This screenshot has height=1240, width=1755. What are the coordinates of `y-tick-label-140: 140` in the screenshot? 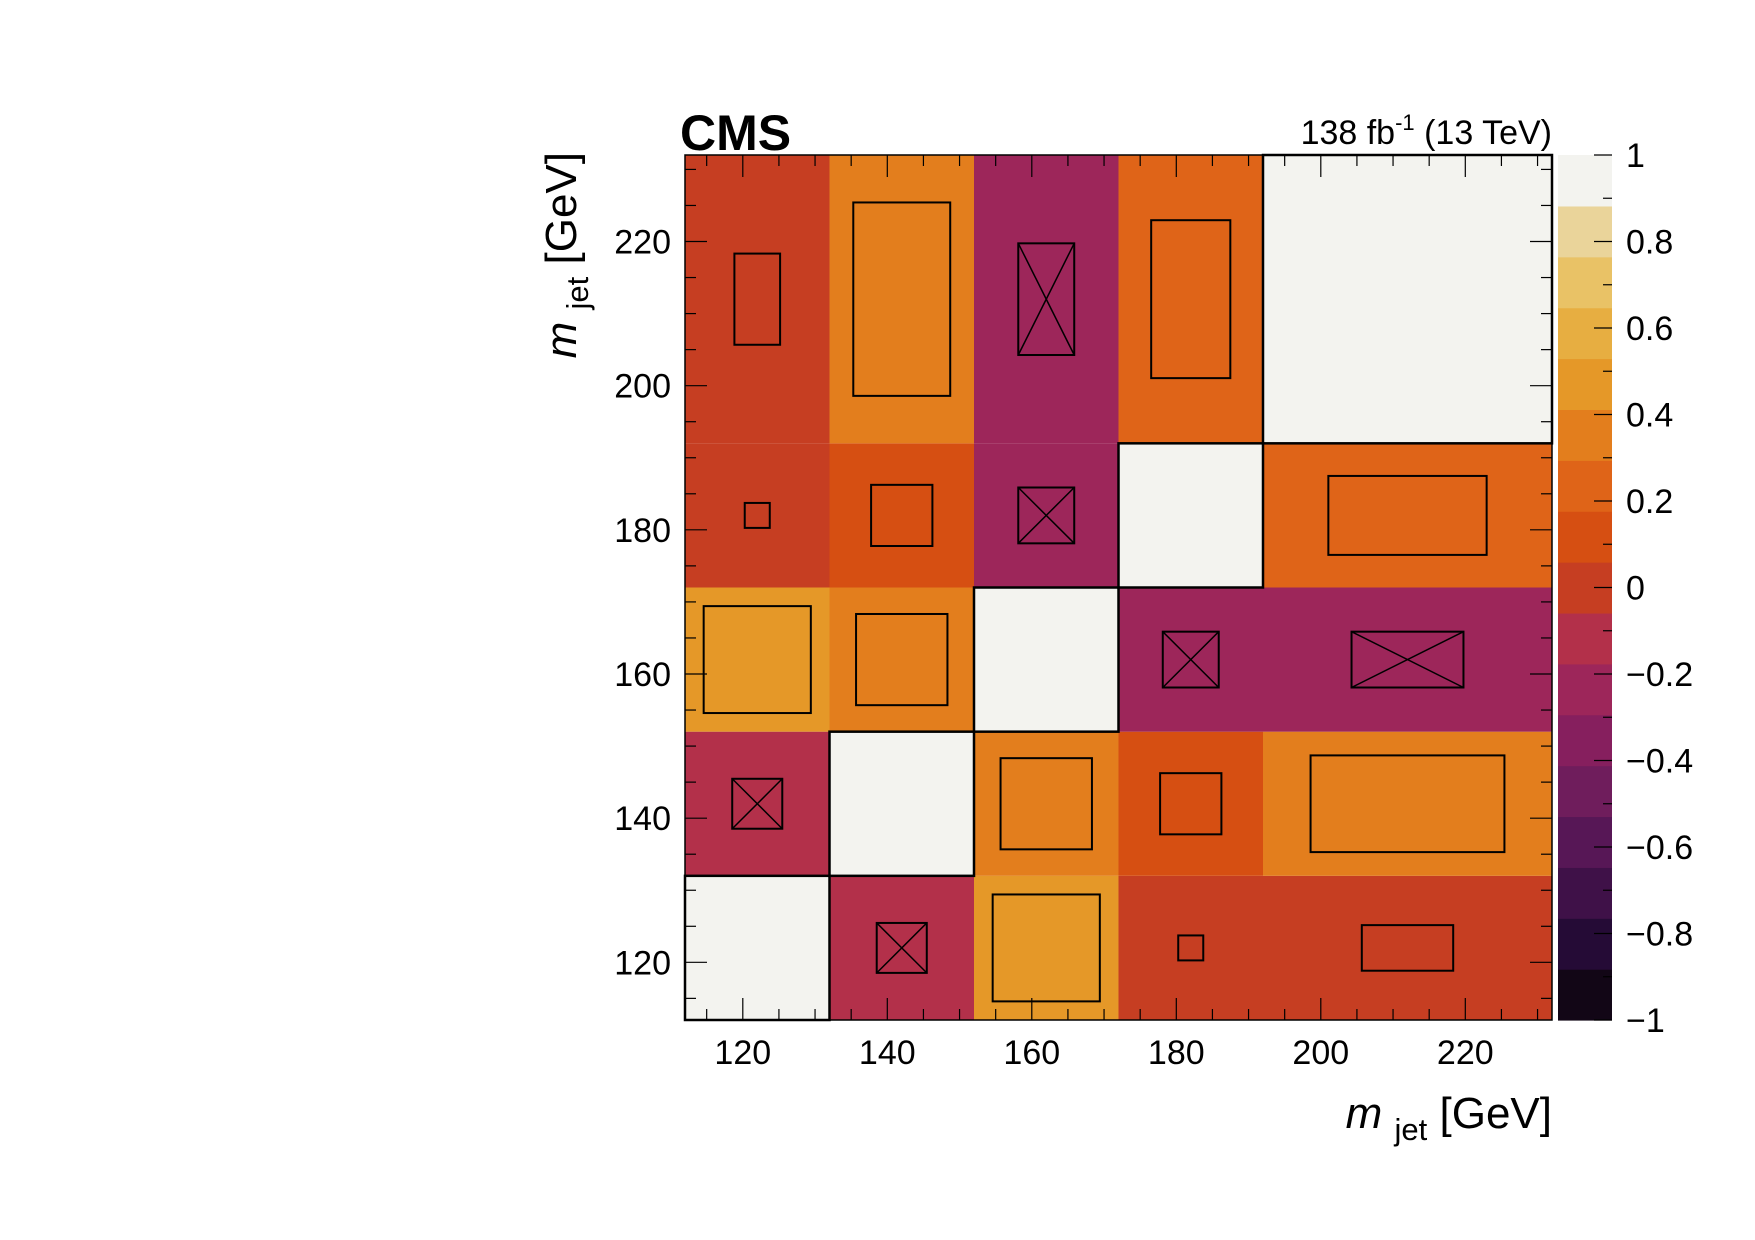 It's located at (642, 819).